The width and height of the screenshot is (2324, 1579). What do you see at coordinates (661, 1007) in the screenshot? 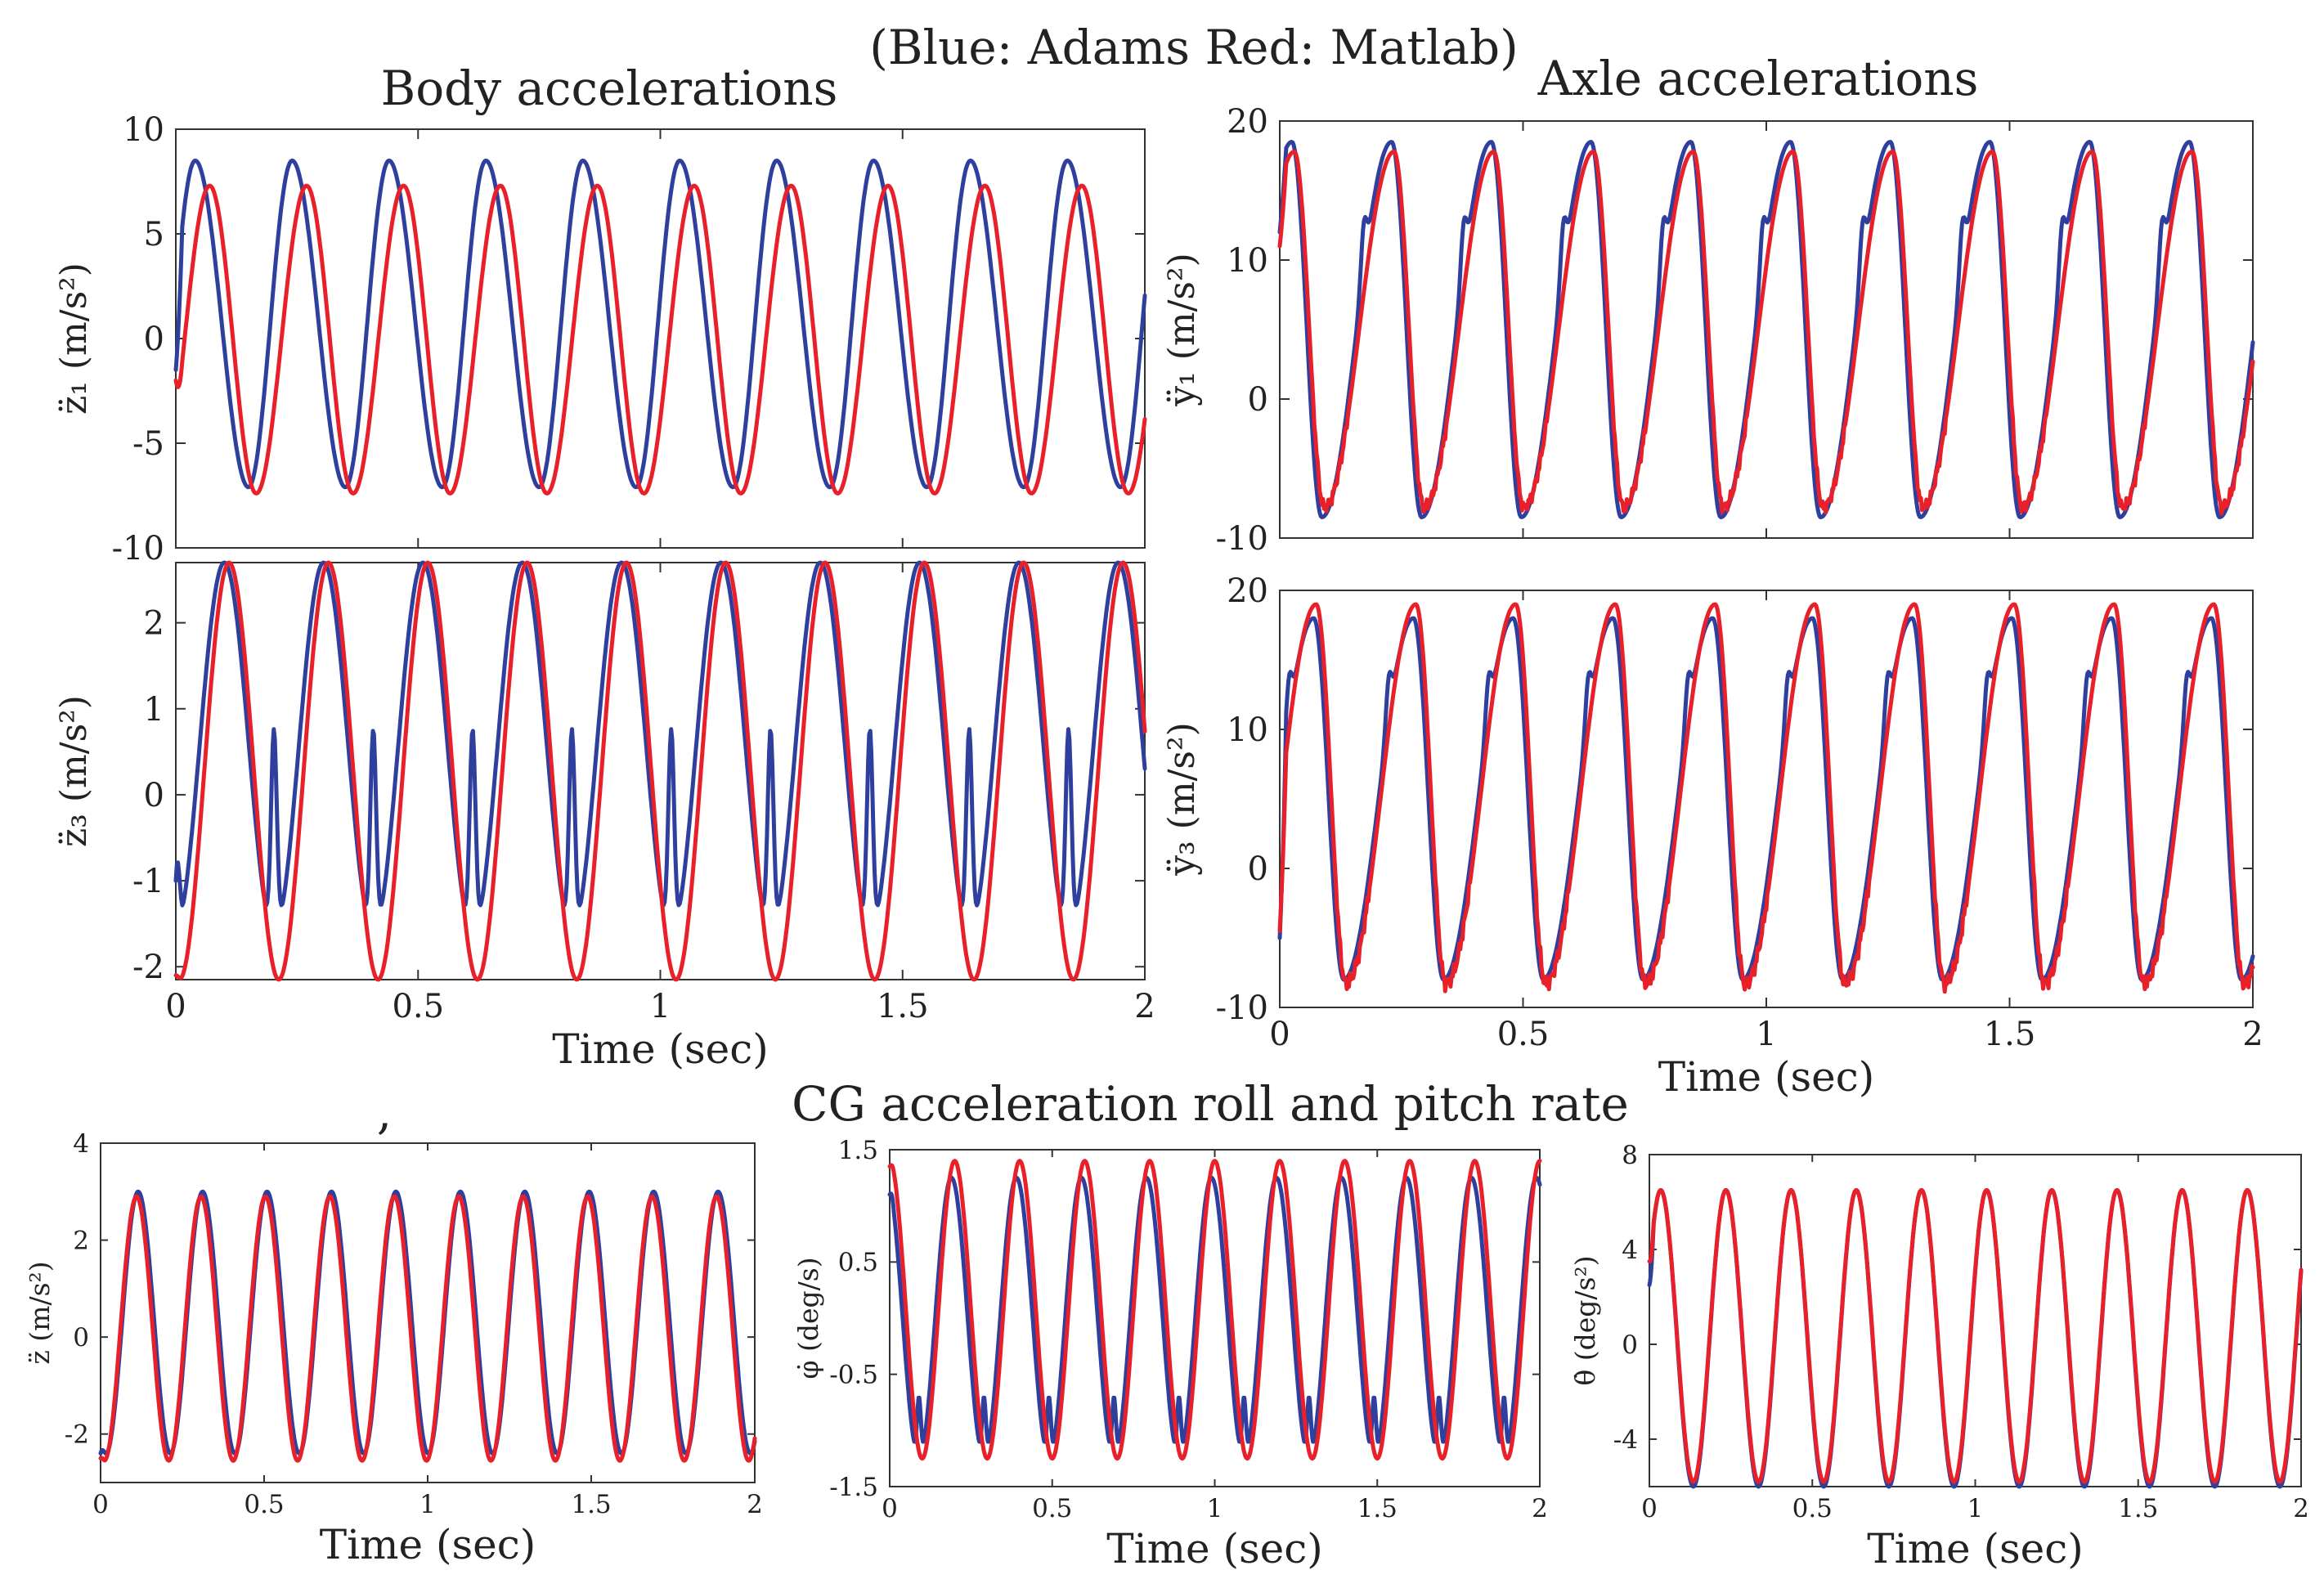
I see `body_z3-xtick-label: 1` at bounding box center [661, 1007].